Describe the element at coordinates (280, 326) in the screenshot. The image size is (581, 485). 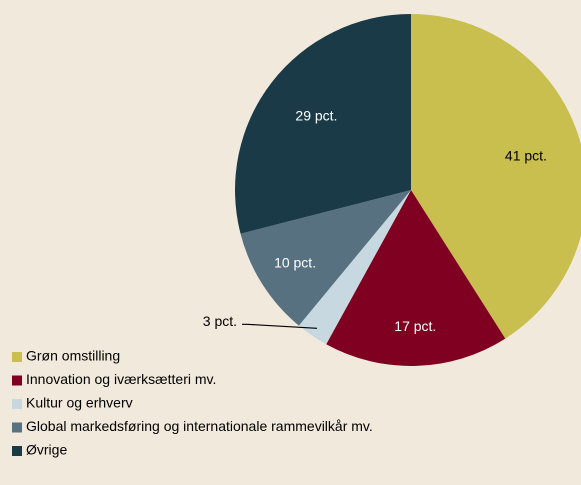
I see `leader-line` at that location.